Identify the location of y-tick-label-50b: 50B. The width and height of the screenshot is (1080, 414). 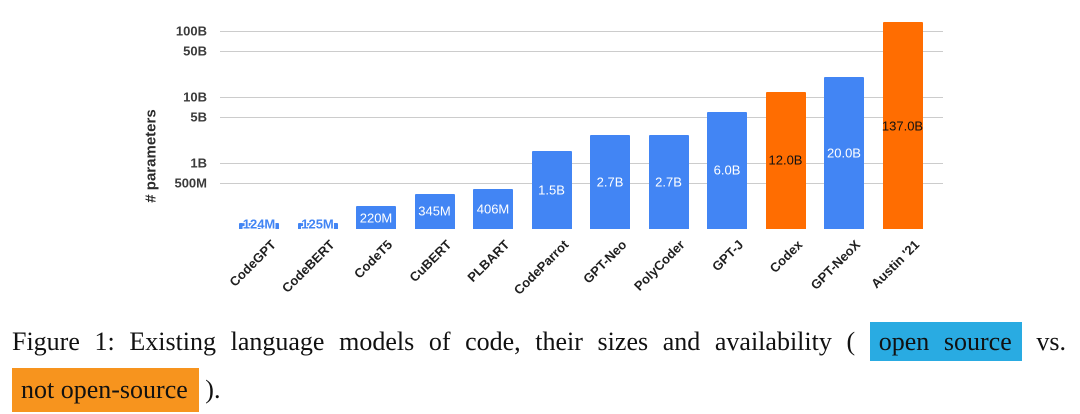
(195, 51).